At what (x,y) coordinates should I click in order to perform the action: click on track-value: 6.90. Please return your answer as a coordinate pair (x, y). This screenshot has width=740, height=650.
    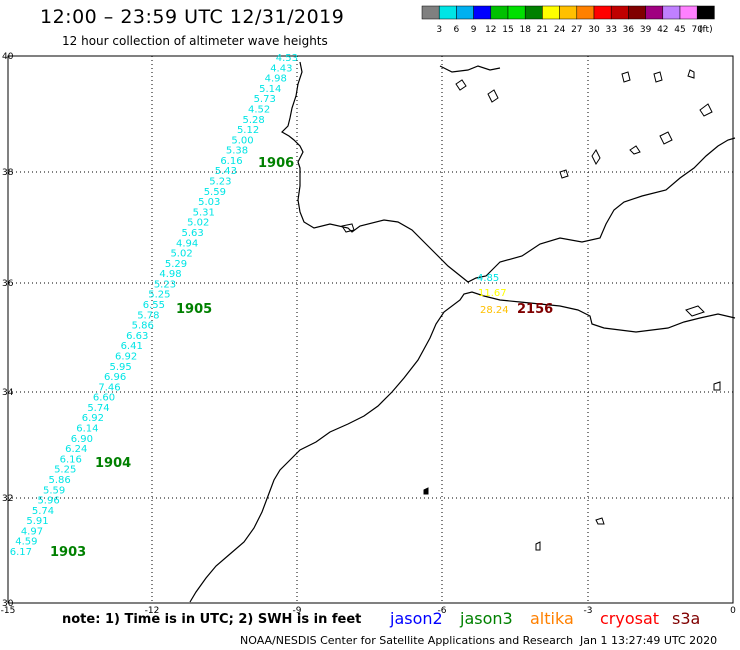
    Looking at the image, I should click on (82, 439).